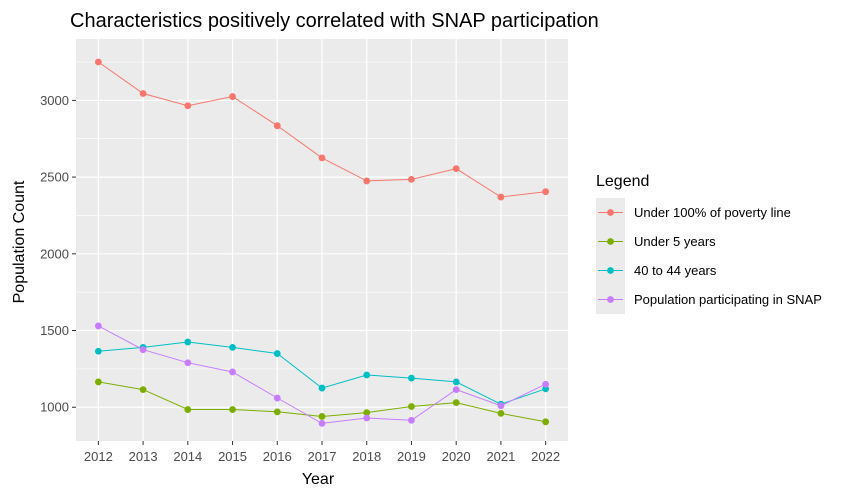 Image resolution: width=861 pixels, height=497 pixels. I want to click on y-axis-title: Population Count, so click(19, 241).